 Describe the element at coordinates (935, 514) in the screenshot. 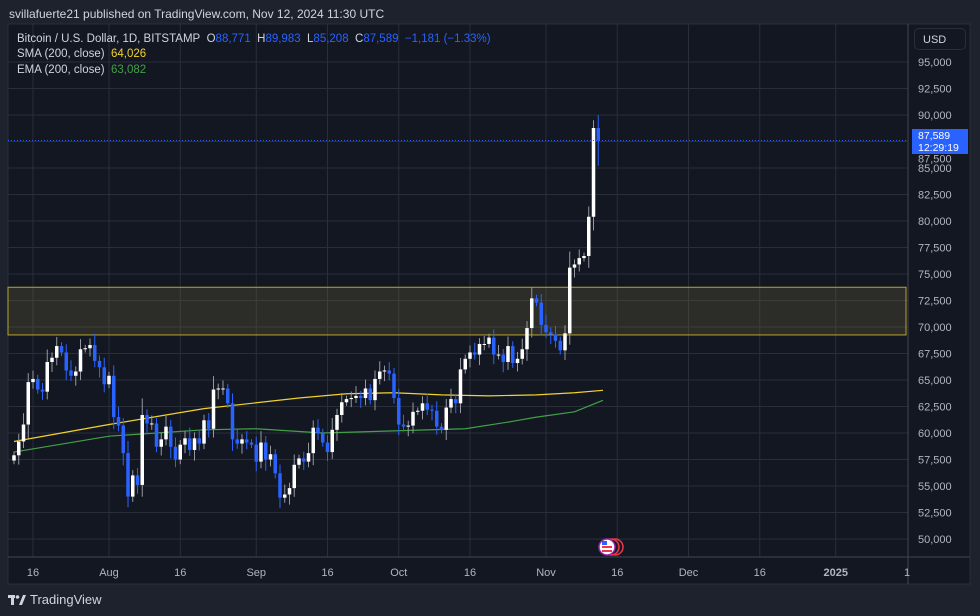

I see `y-tick-label: 52,500` at that location.